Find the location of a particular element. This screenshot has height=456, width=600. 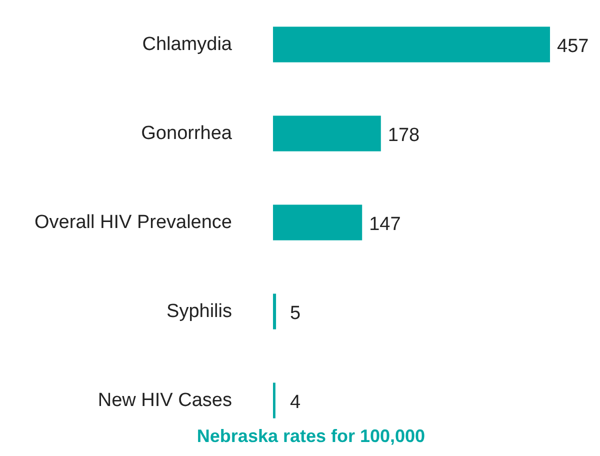

data-label: 5 is located at coordinates (295, 313).